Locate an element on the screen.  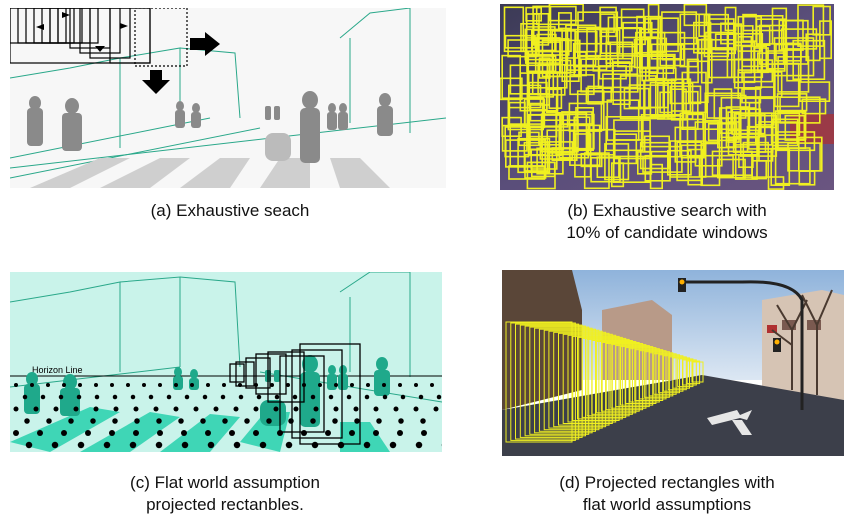
caption-line: flat world assumptions is located at coordinates (667, 505).